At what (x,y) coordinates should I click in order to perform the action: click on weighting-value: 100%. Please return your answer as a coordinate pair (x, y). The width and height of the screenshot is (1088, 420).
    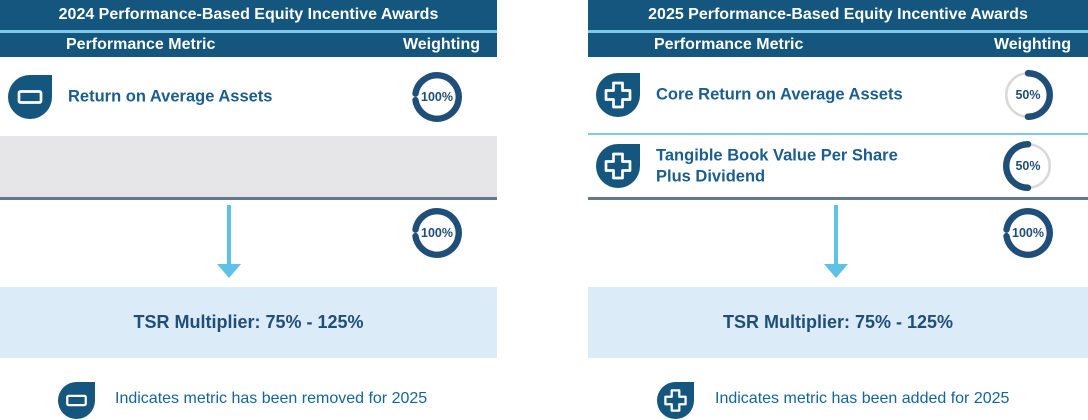
    Looking at the image, I should click on (437, 96).